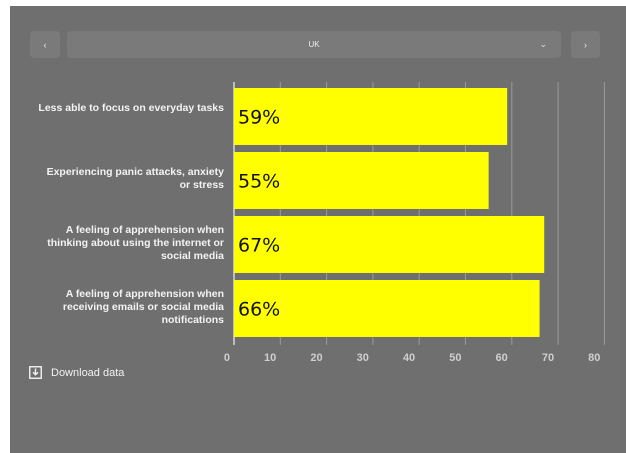  Describe the element at coordinates (543, 44) in the screenshot. I see `chevron-down-icon: ⌄` at that location.